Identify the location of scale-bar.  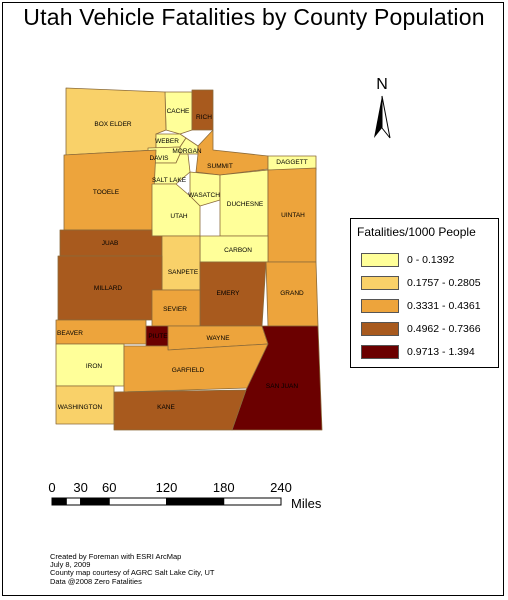
(166, 501).